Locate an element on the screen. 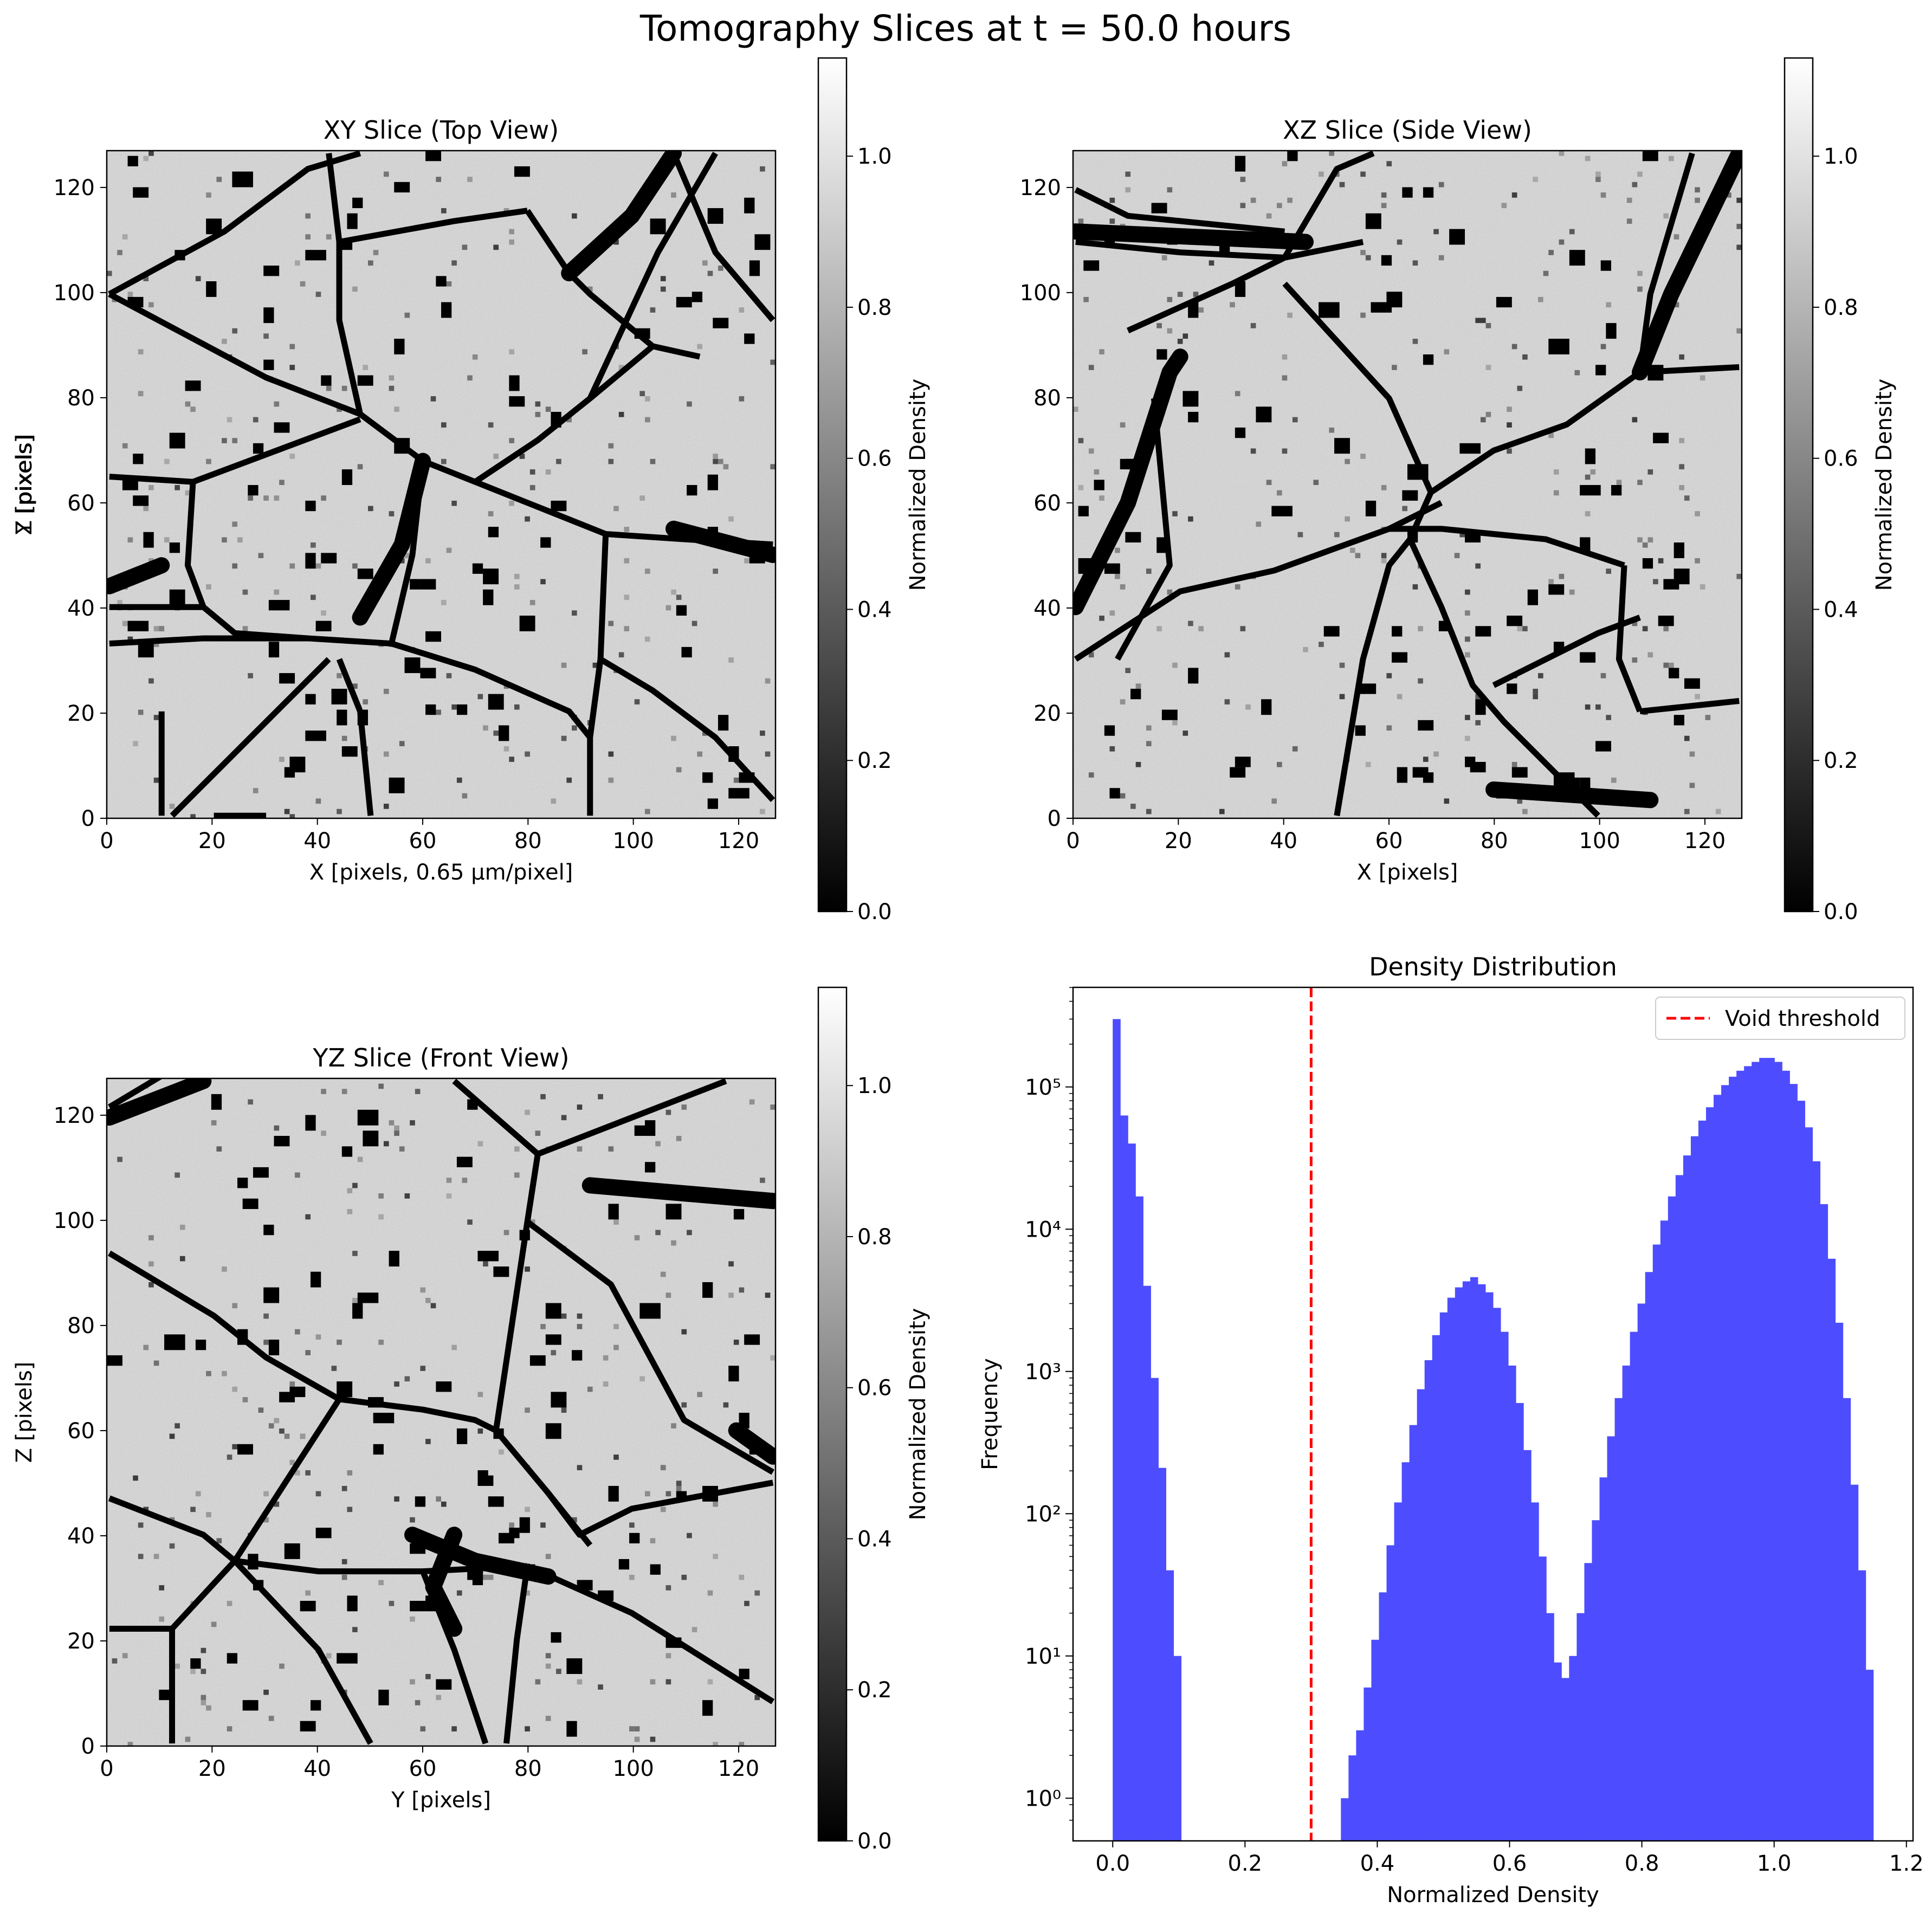 The width and height of the screenshot is (1932, 1920). y-tick-label: 20 is located at coordinates (81, 713).